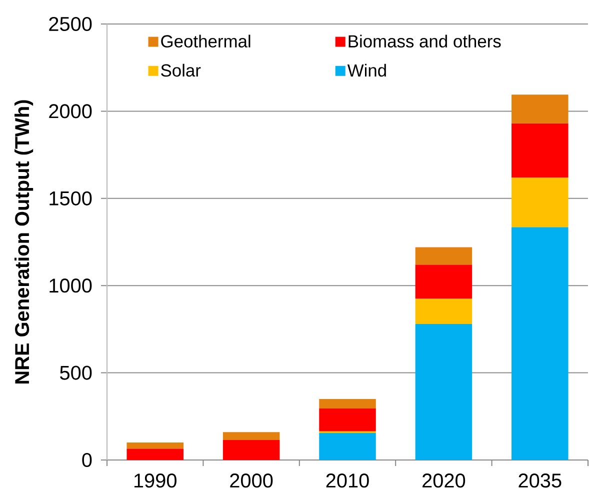 Image resolution: width=589 pixels, height=491 pixels. Describe the element at coordinates (155, 481) in the screenshot. I see `x-tick-label: 1990` at that location.